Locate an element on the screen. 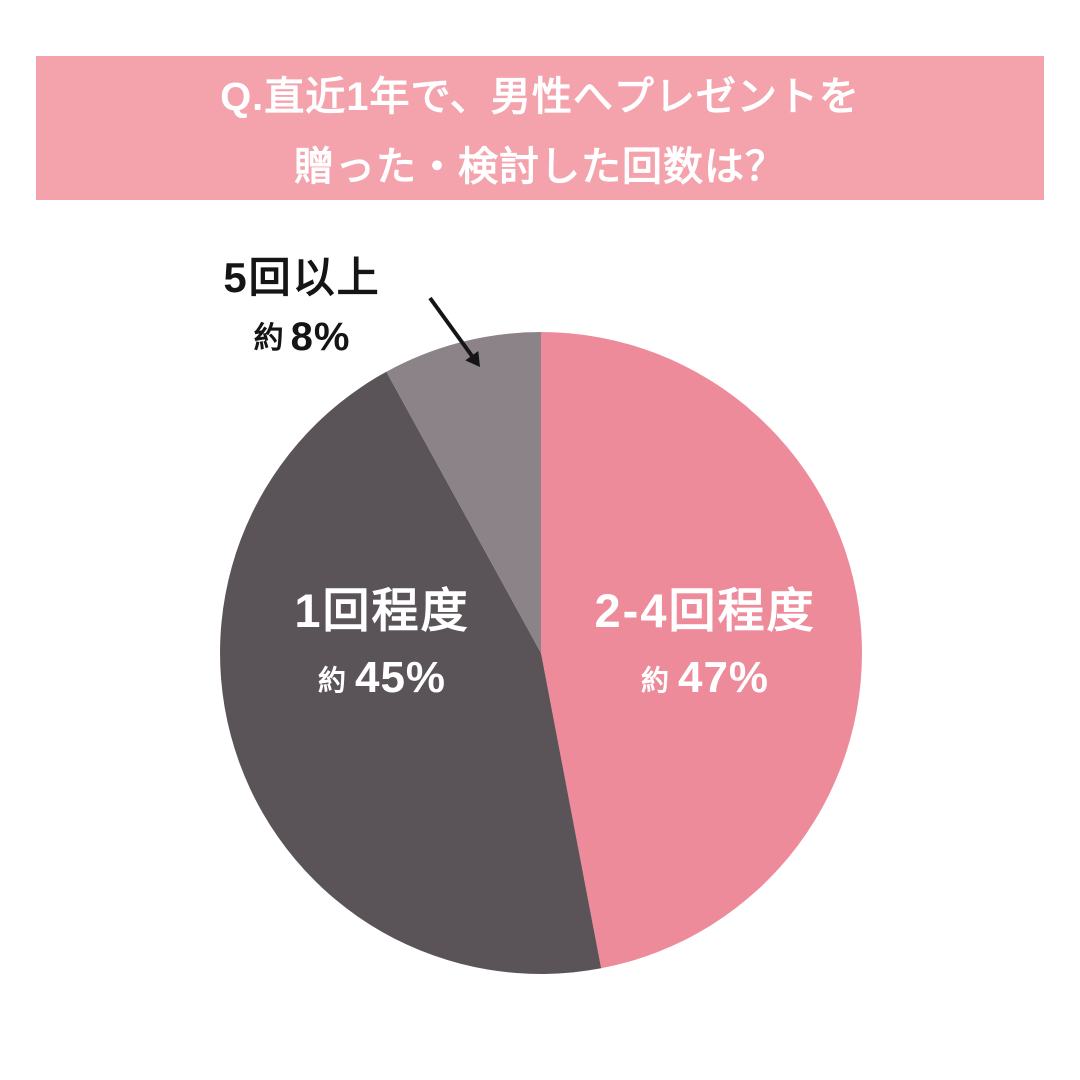 This screenshot has width=1080, height=1080. question-line-1: Q.直近1年で、男性へプレゼントを is located at coordinates (540, 97).